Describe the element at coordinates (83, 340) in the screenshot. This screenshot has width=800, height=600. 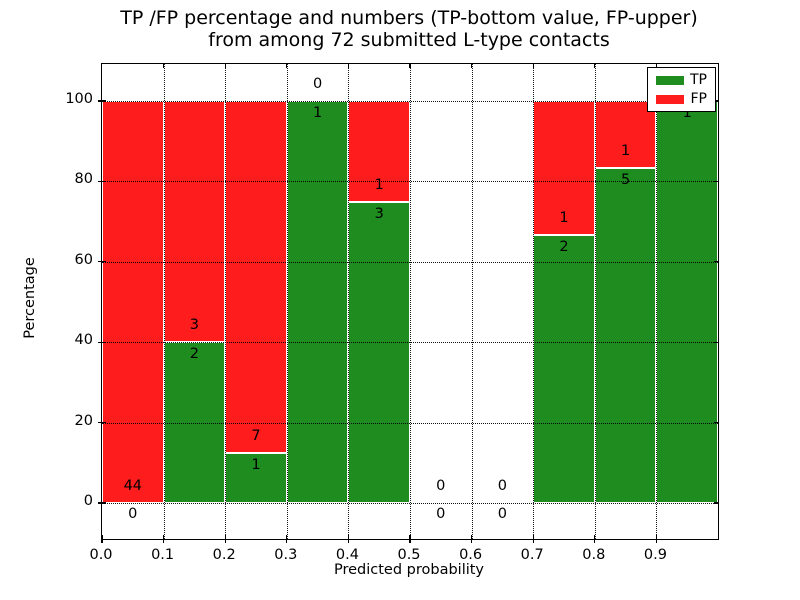
I see `y-tick-label: 40` at that location.